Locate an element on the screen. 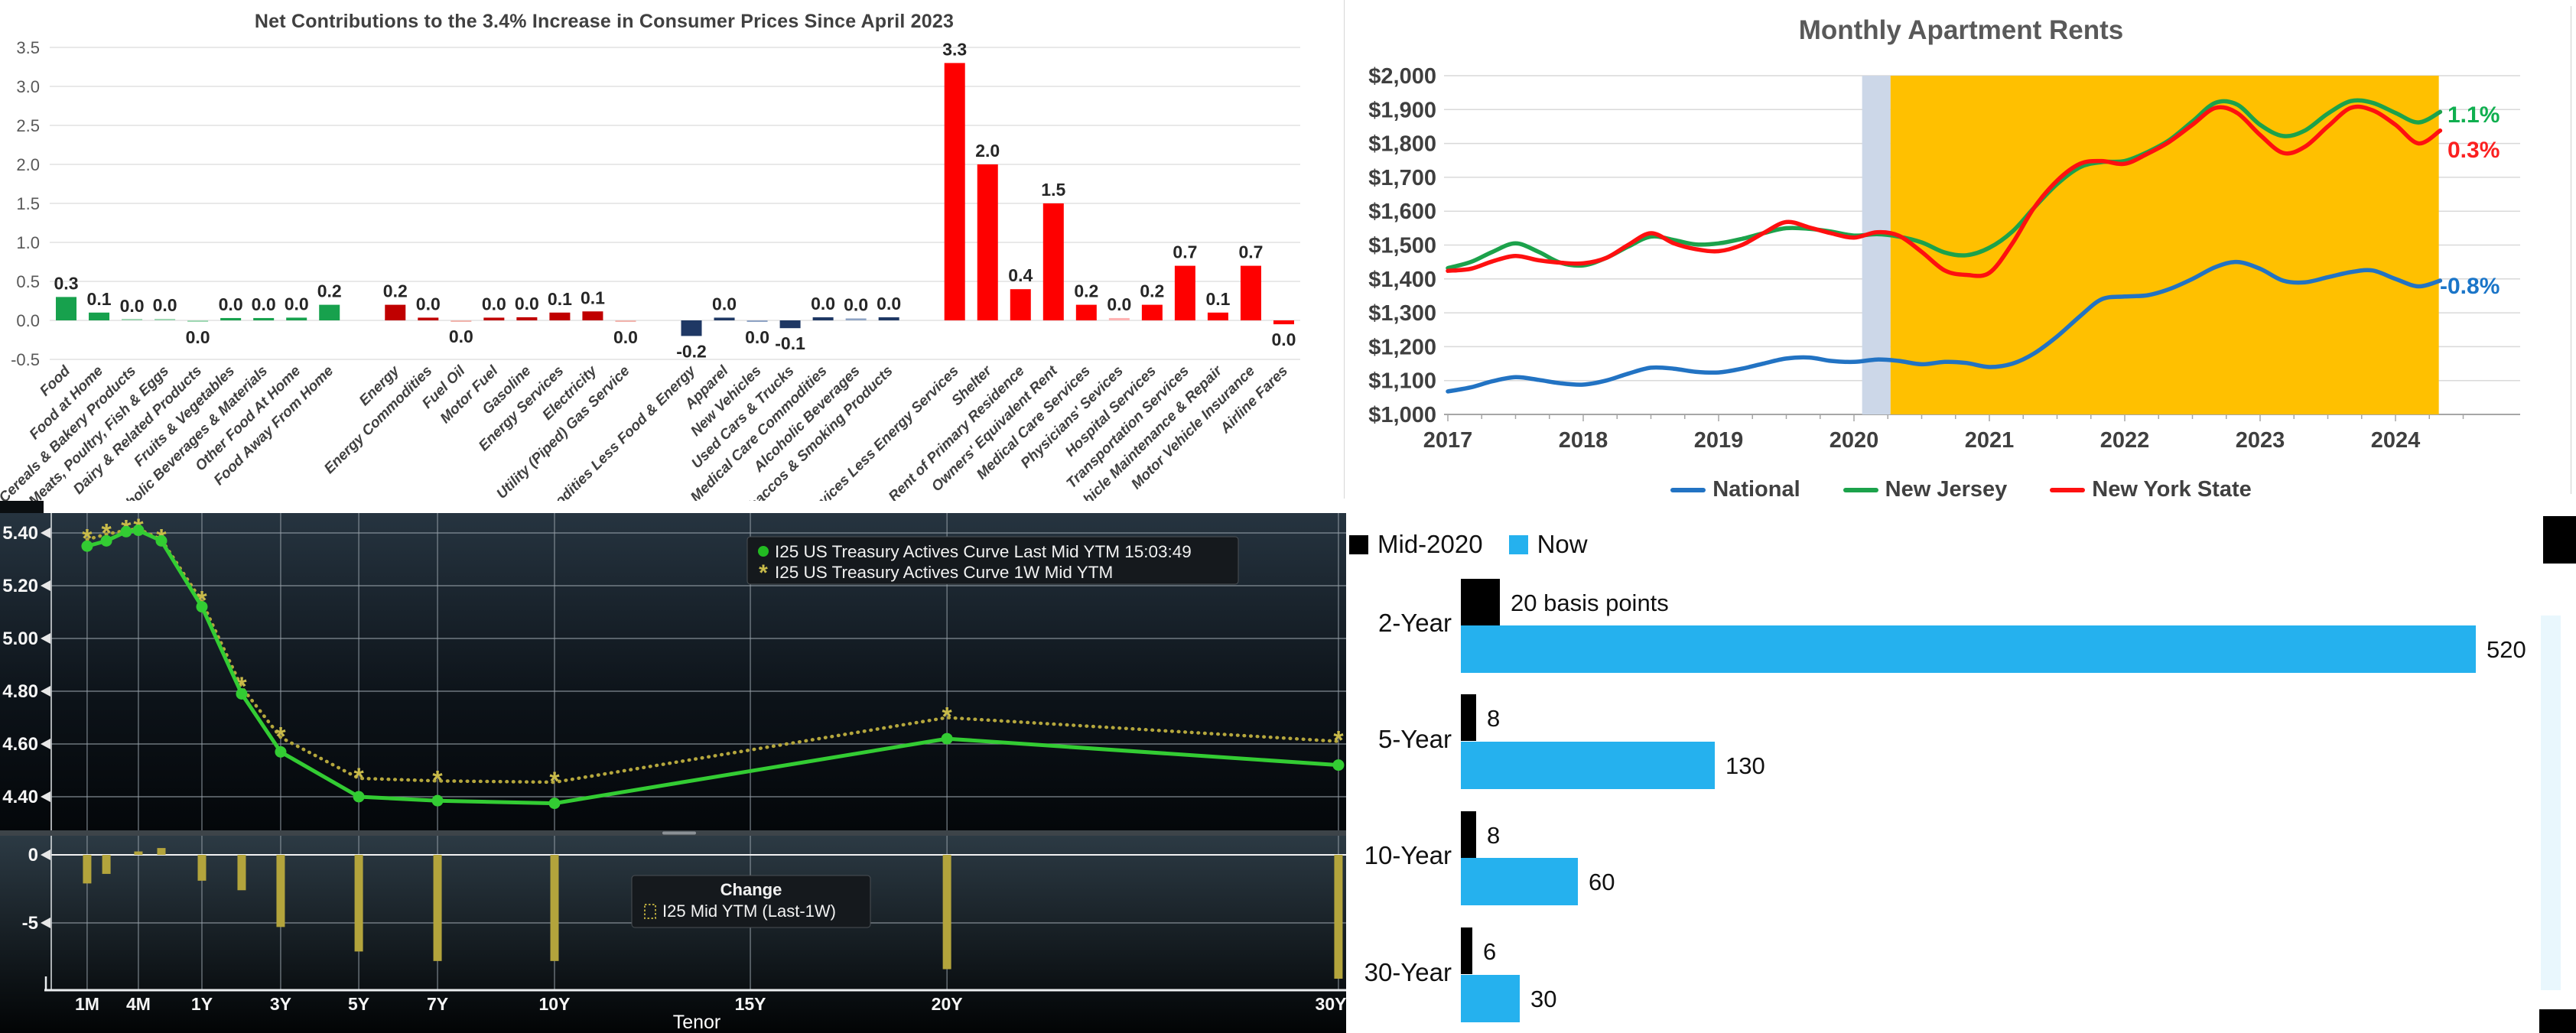 This screenshot has height=1033, width=2576. now-swatch is located at coordinates (1518, 544).